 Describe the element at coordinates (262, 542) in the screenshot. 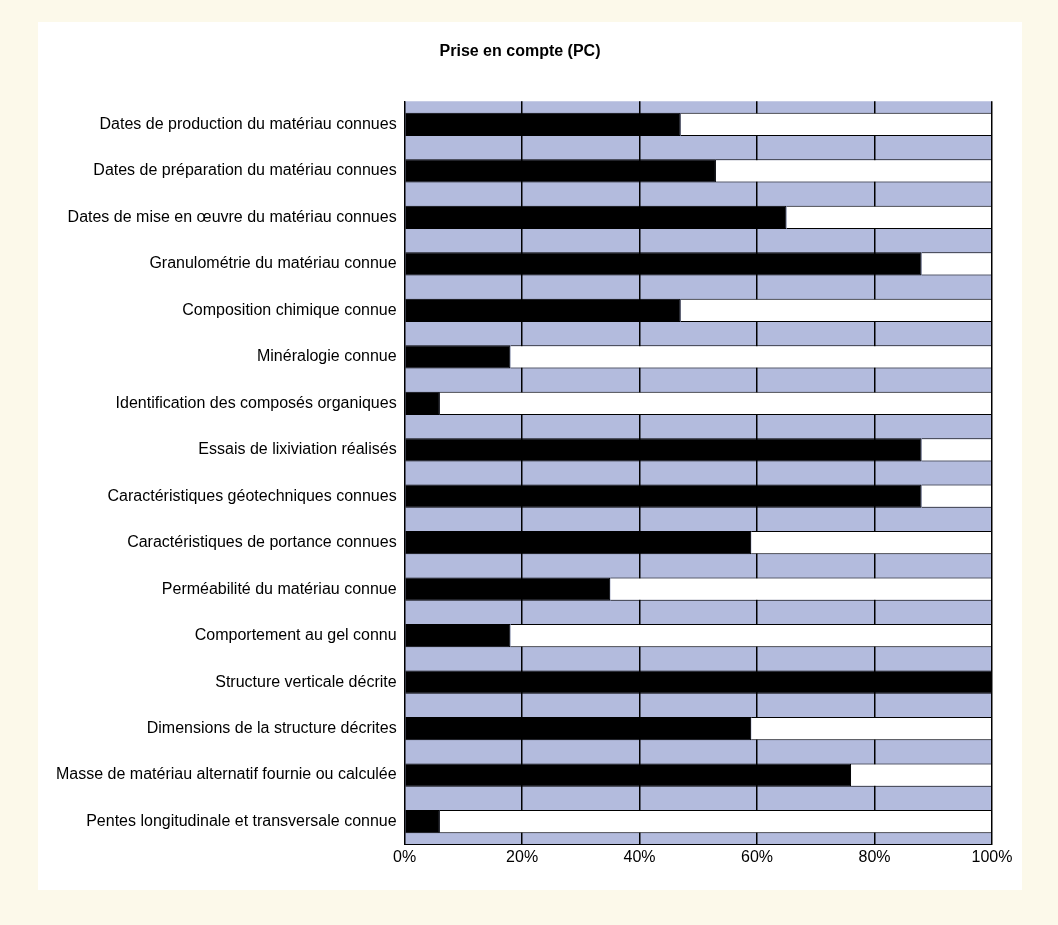

I see `y-tick-label: Caractéristiques de portance connues` at that location.